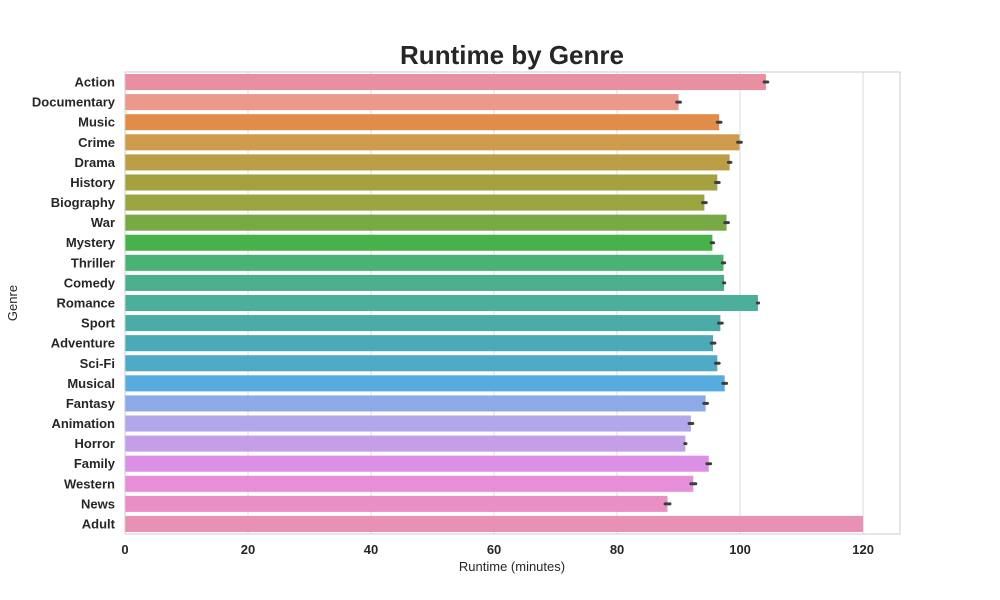 This screenshot has height=600, width=1000. Describe the element at coordinates (422, 122) in the screenshot. I see `bar-music` at that location.